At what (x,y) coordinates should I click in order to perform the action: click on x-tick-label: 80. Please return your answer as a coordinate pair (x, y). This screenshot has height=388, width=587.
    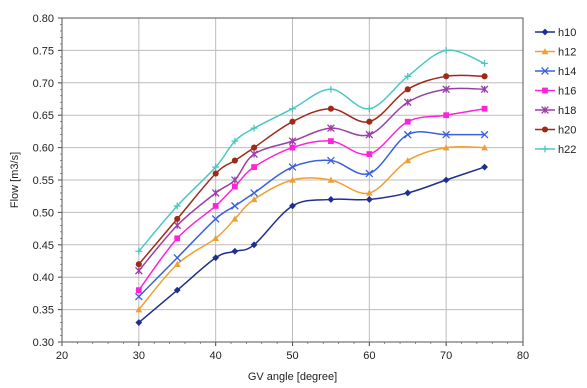
    Looking at the image, I should click on (523, 356).